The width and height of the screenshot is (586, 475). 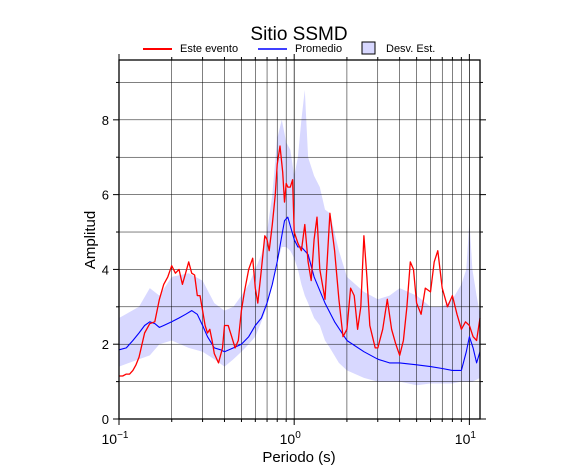 I want to click on legend-promedio-label: Promedio, so click(x=318, y=49).